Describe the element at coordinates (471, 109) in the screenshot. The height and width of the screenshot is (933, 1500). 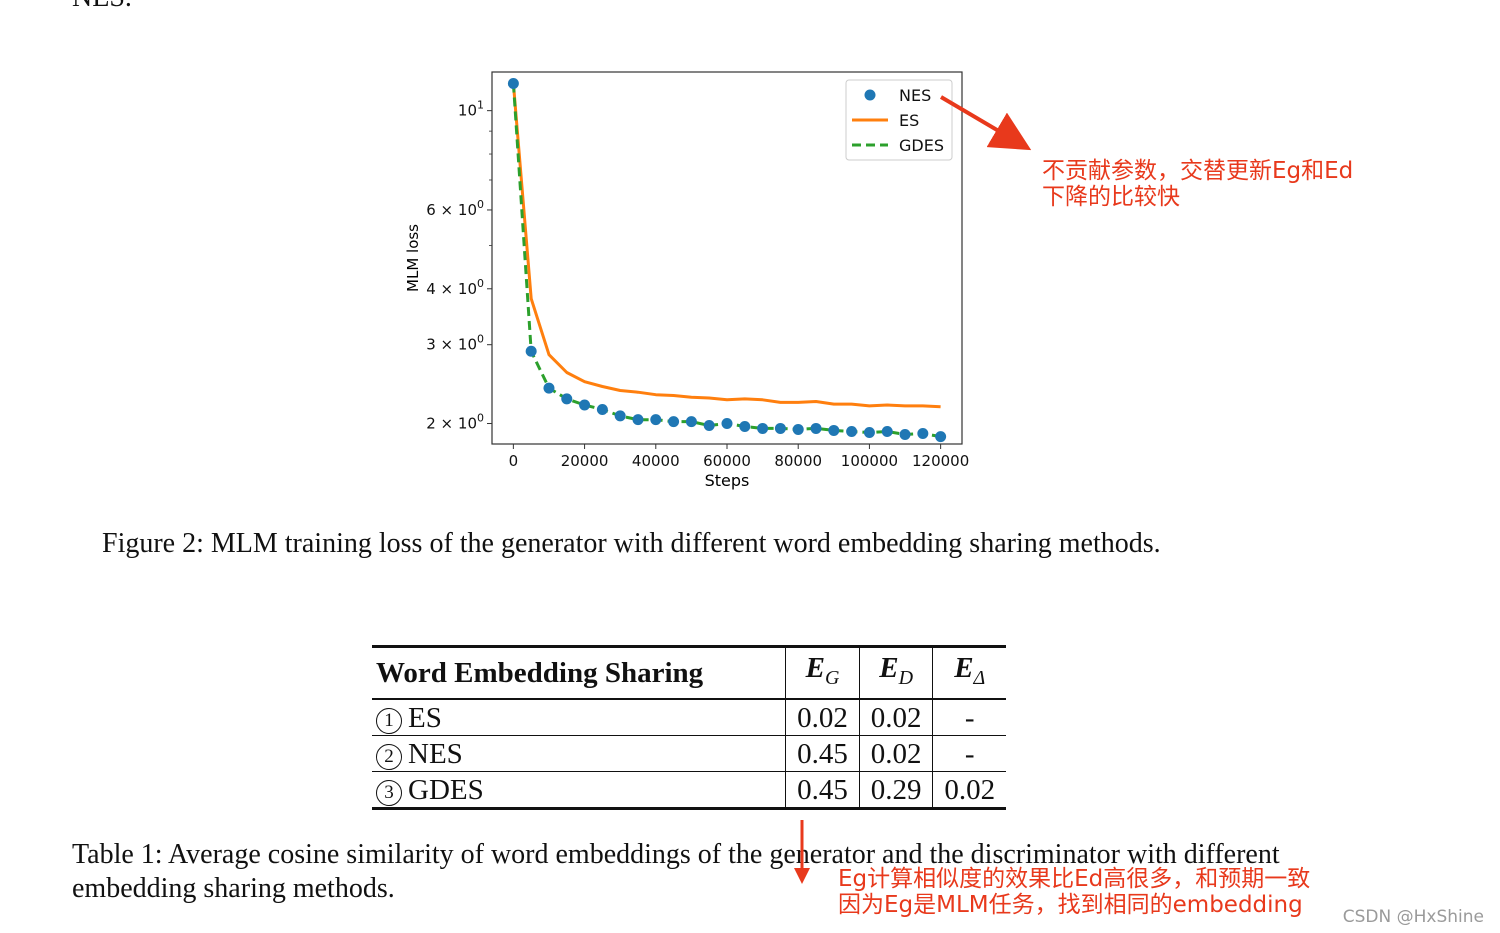
I see `y-tick-label: 101` at that location.